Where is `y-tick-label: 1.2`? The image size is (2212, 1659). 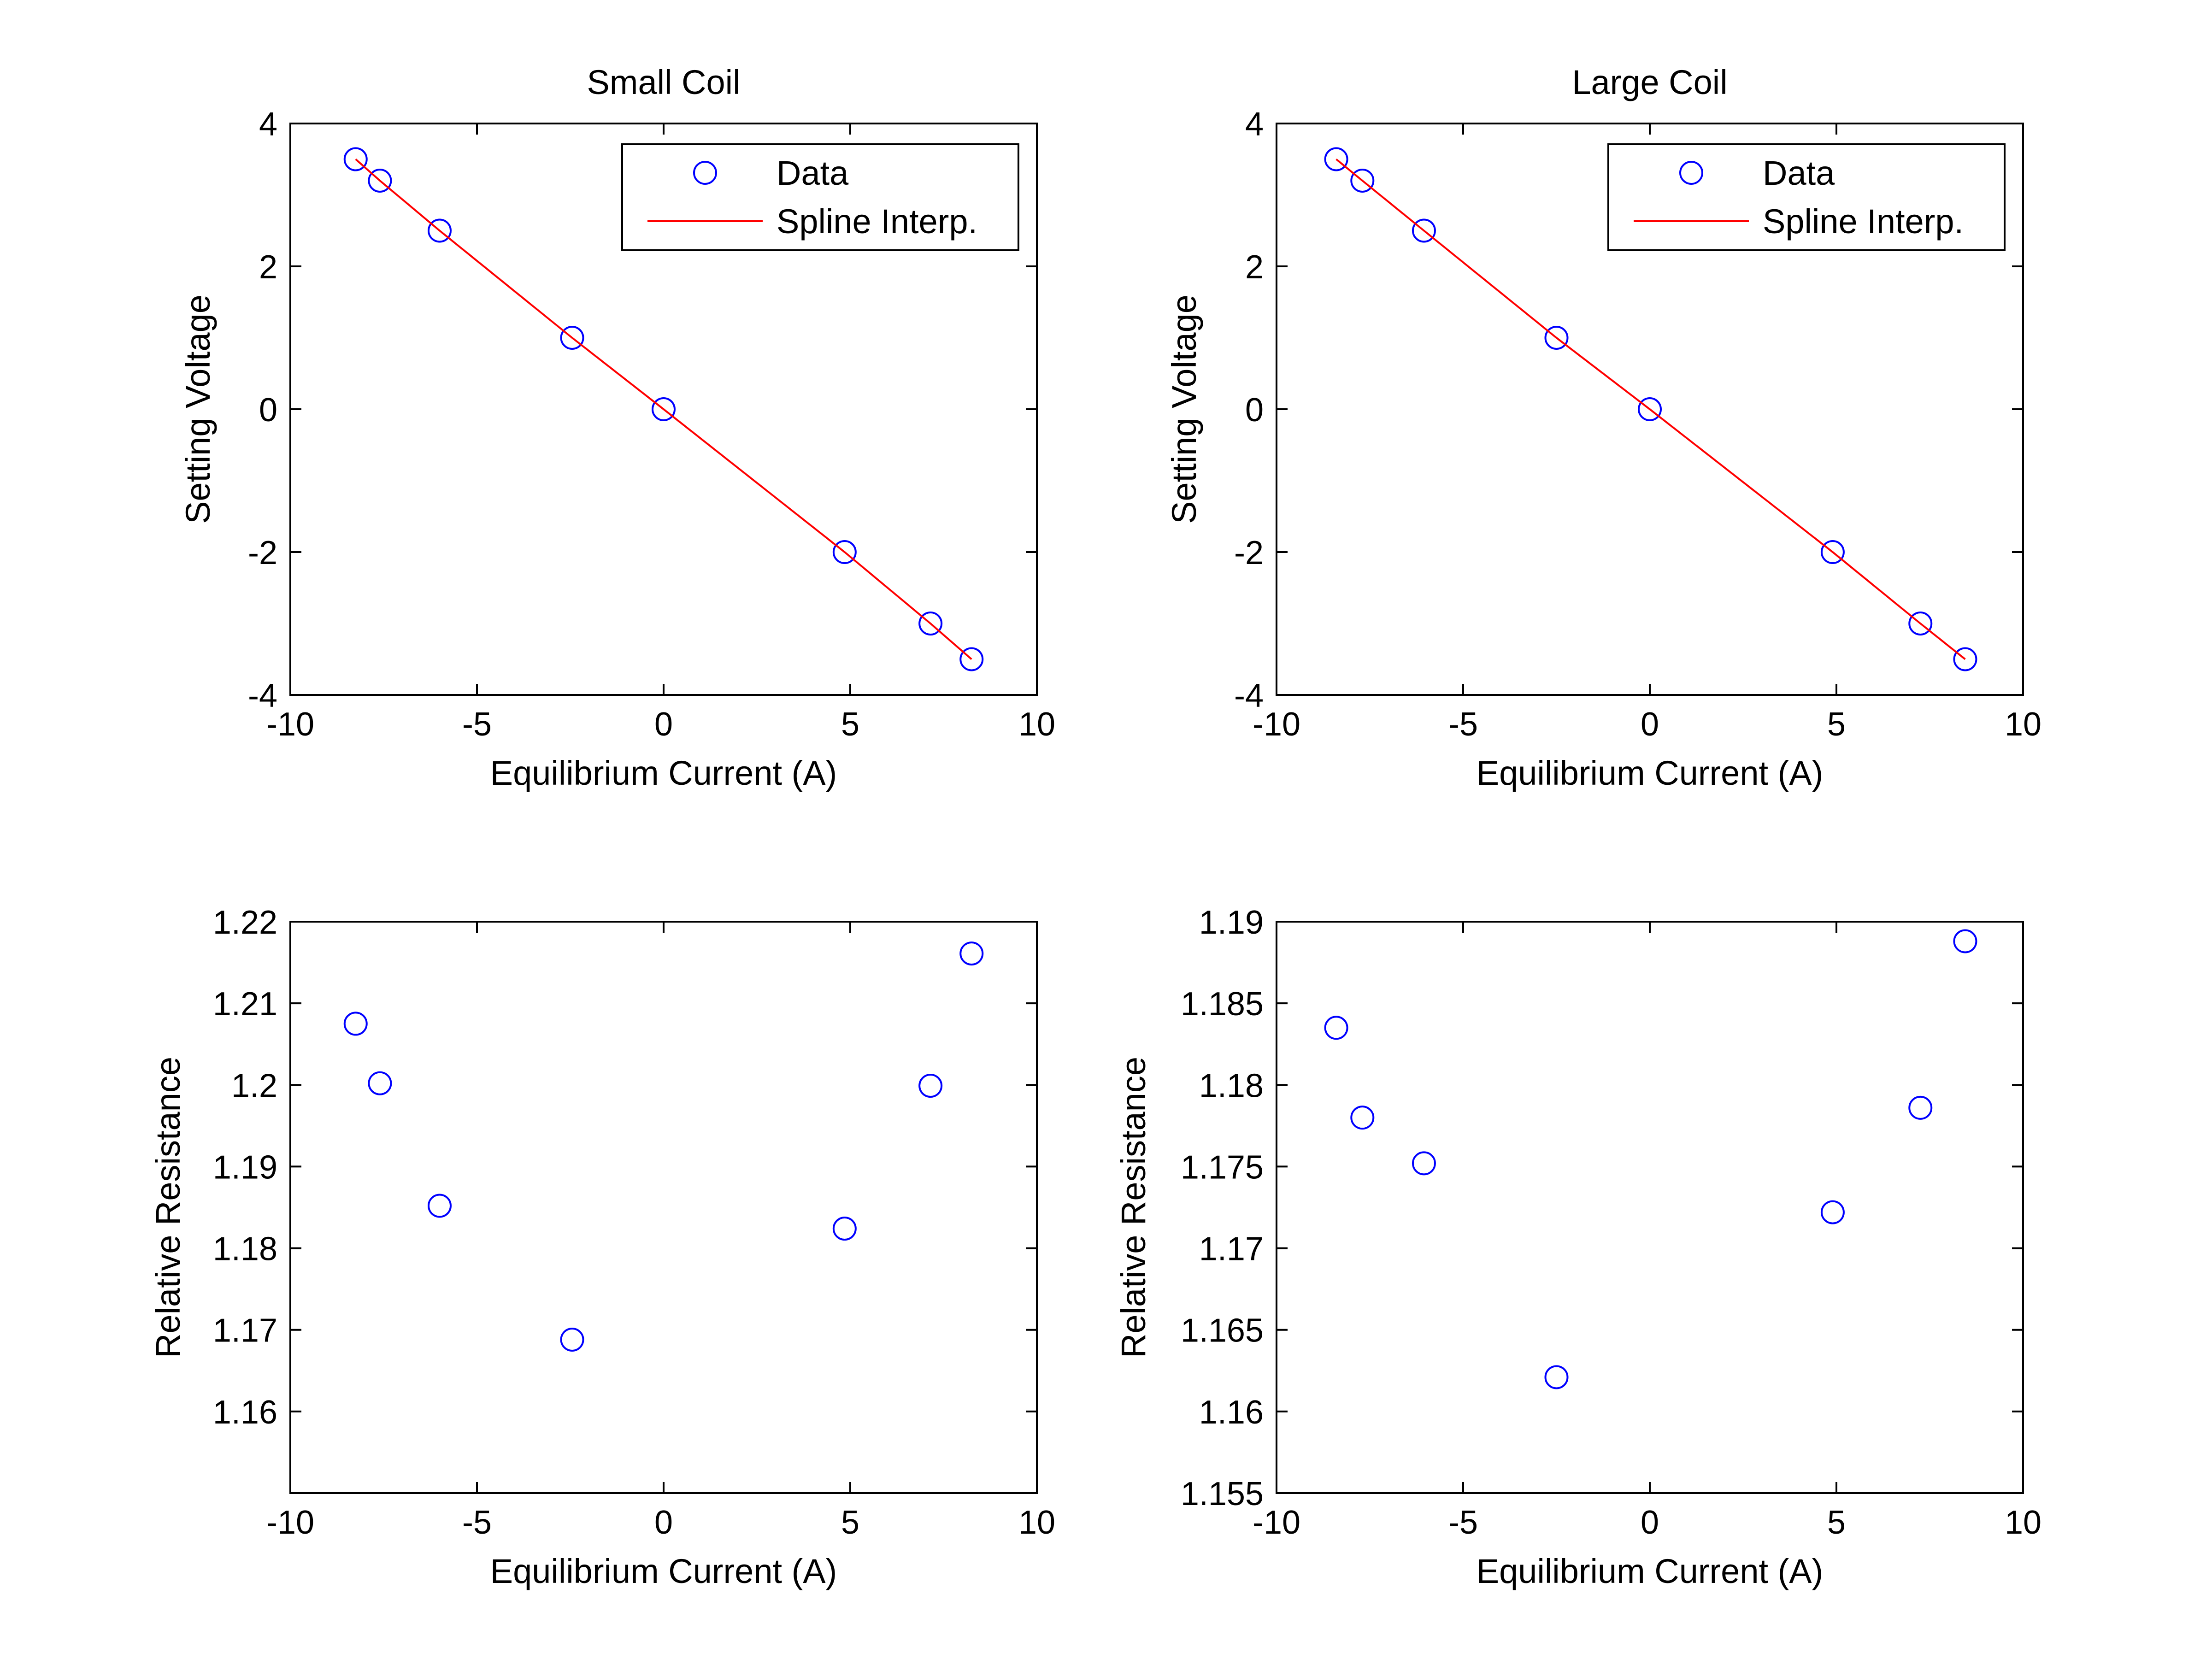 y-tick-label: 1.2 is located at coordinates (254, 1085).